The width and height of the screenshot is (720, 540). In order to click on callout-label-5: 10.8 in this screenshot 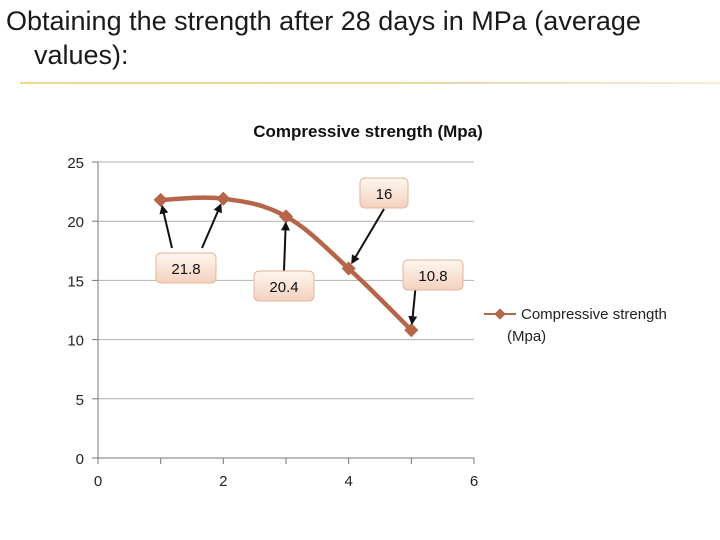, I will do `click(432, 276)`.